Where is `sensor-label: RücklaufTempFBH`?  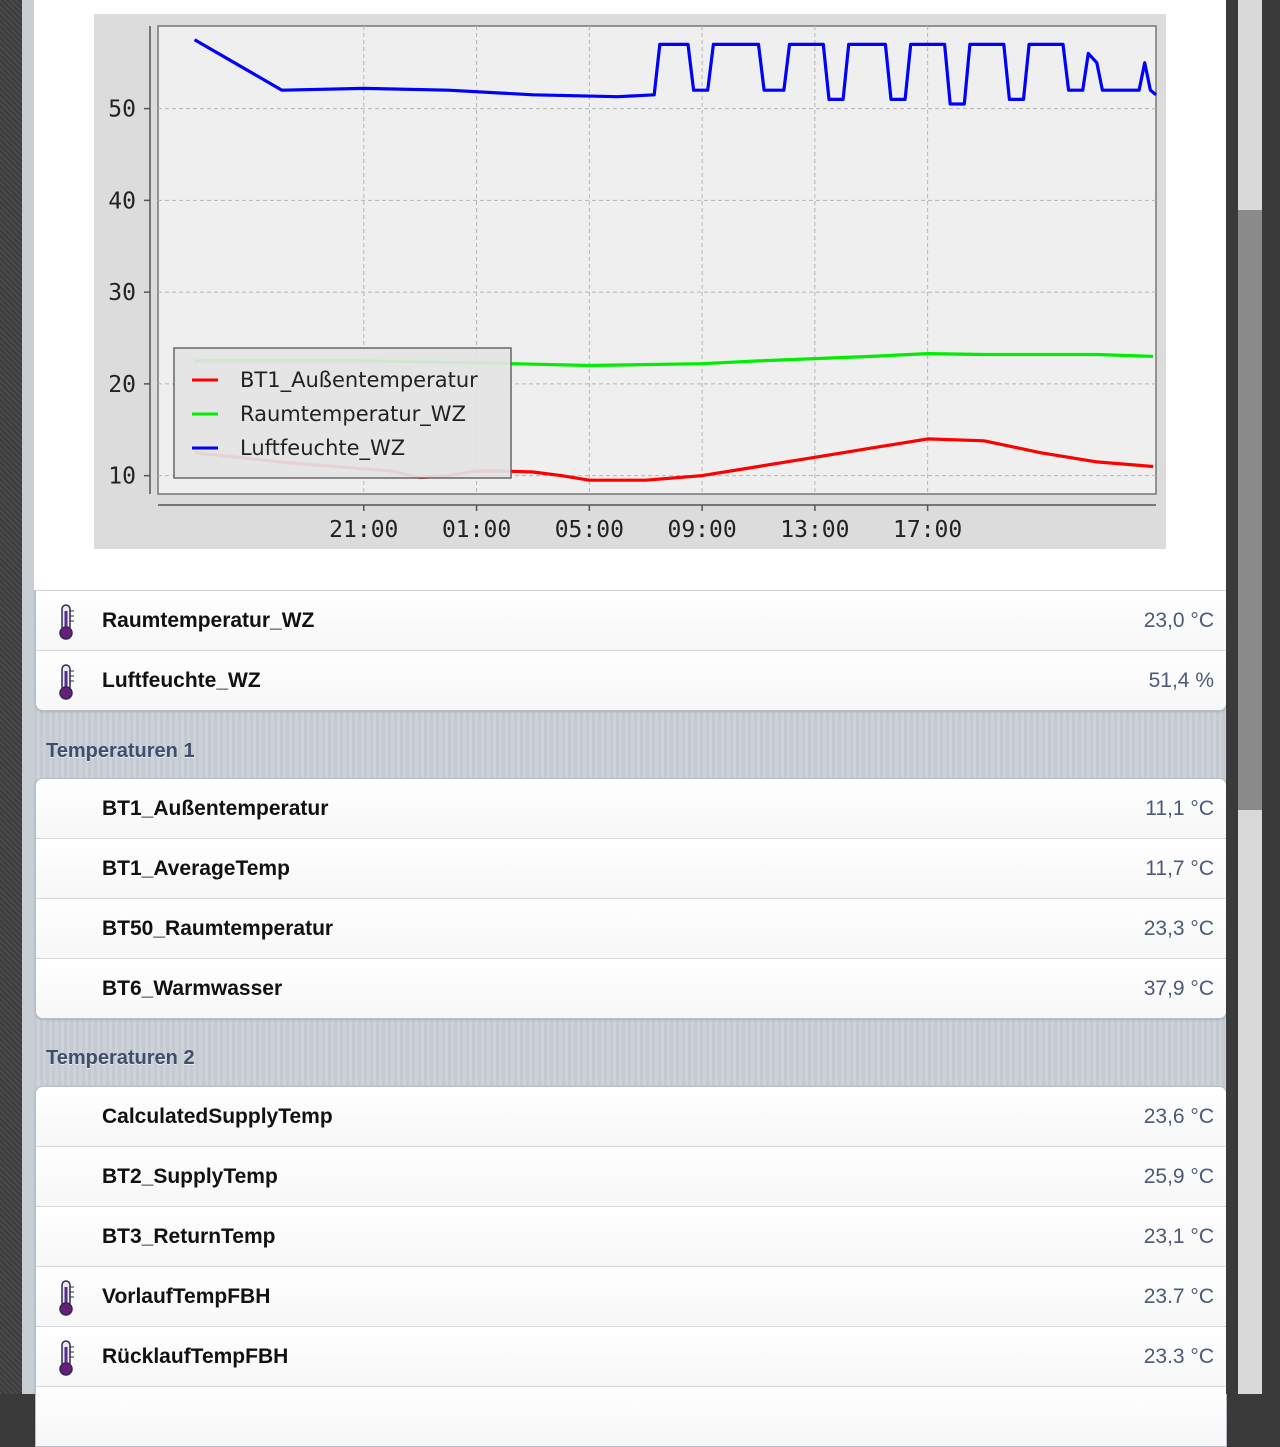
sensor-label: RücklaufTempFBH is located at coordinates (195, 1356).